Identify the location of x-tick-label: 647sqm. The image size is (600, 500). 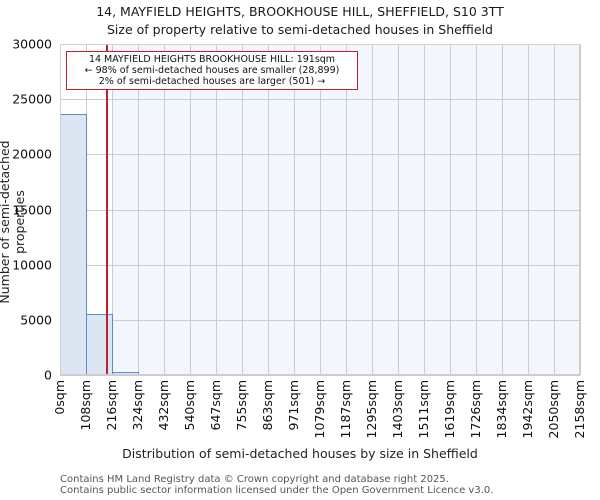
(215, 405).